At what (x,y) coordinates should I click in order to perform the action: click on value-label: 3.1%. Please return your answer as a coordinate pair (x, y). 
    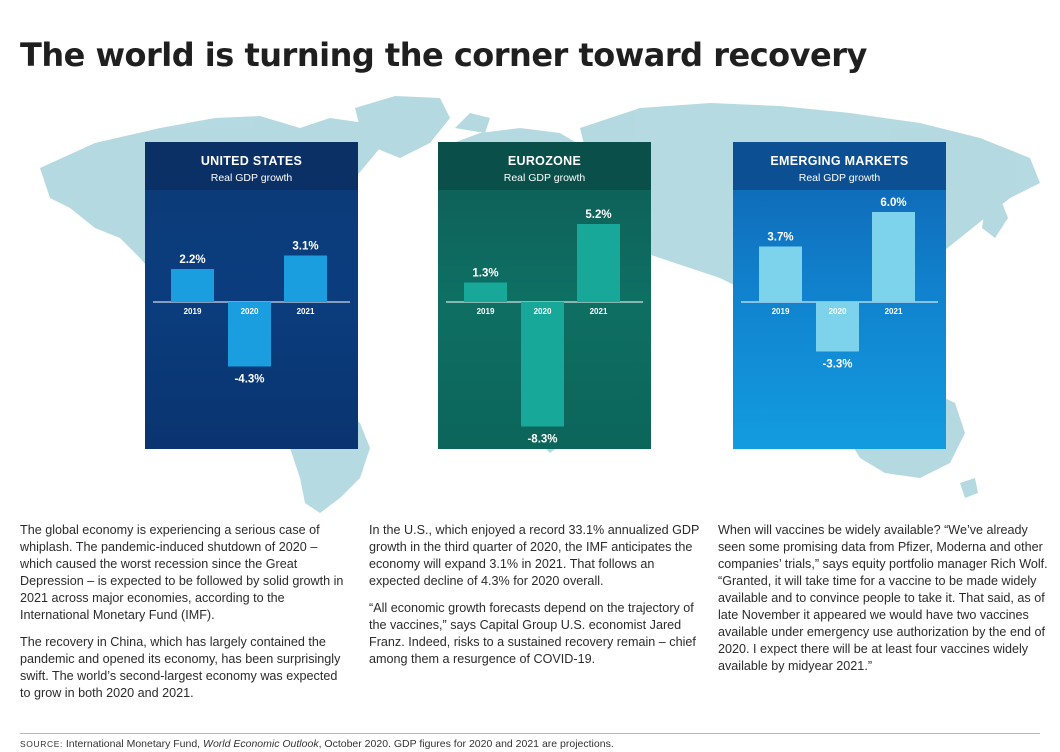
    Looking at the image, I should click on (305, 247).